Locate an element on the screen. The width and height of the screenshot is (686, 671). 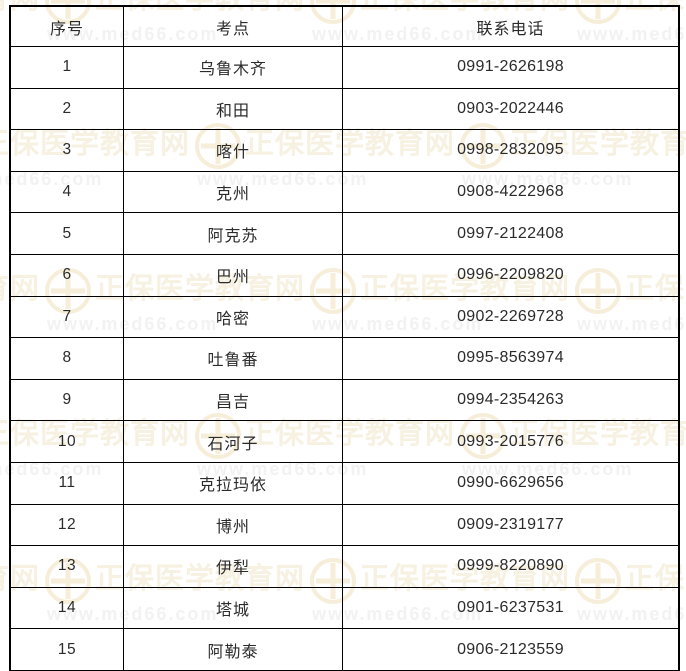
cell-no: 4 is located at coordinates (67, 192).